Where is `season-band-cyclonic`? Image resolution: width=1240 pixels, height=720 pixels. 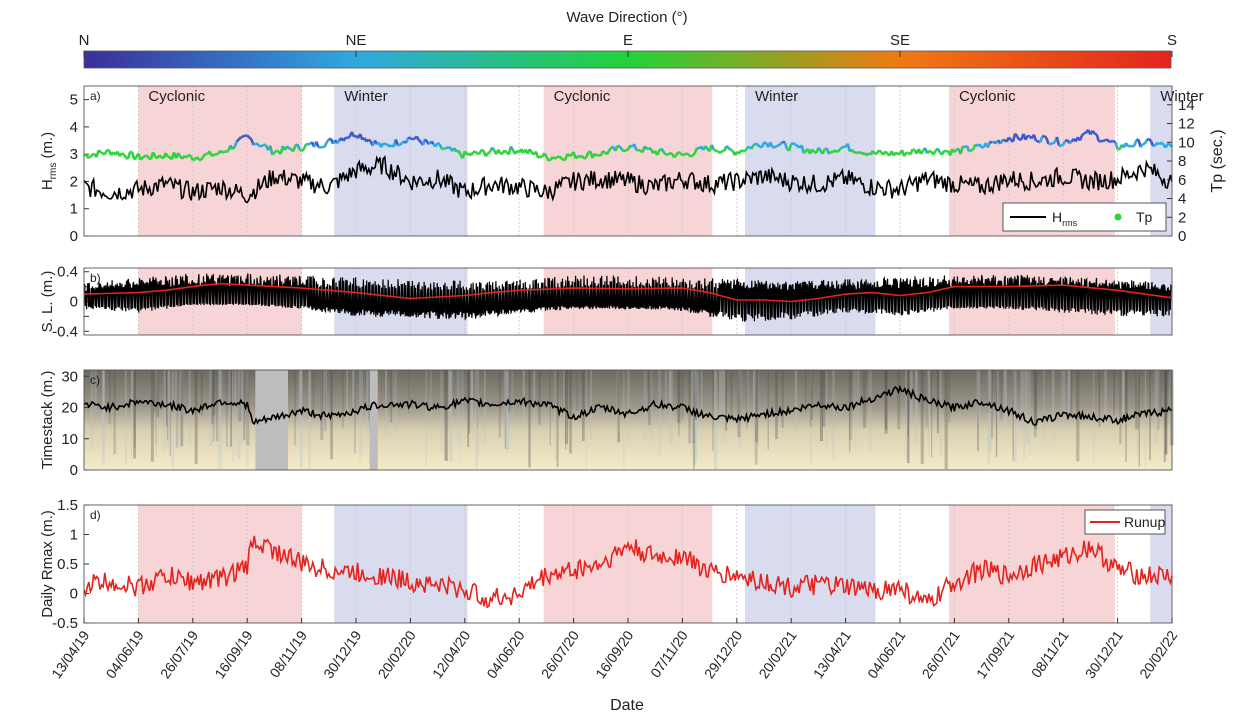 season-band-cyclonic is located at coordinates (628, 161).